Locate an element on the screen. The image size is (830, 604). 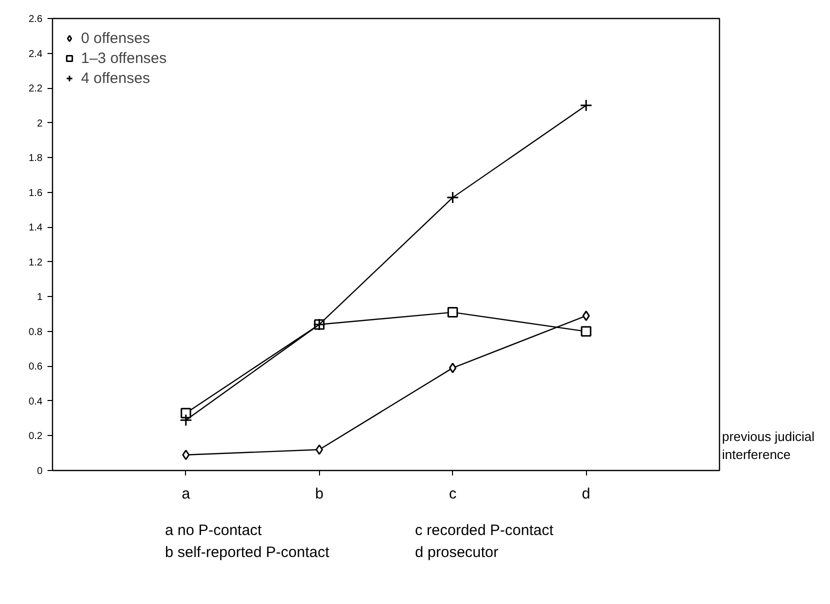
y-tick-label: 0 is located at coordinates (39, 471).